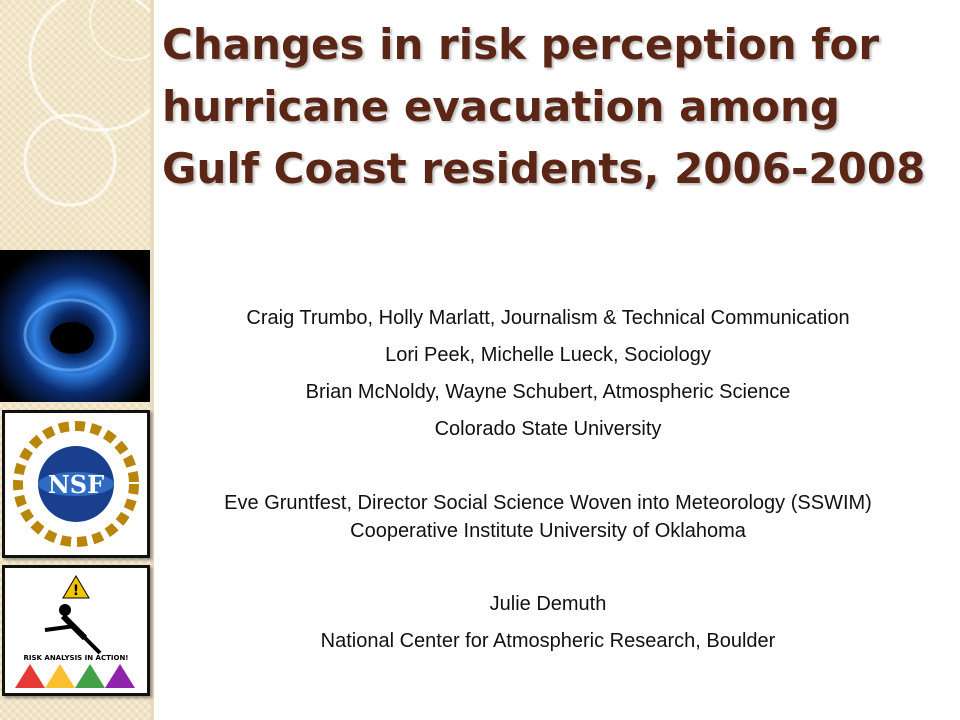 This screenshot has height=720, width=960. Describe the element at coordinates (97, 103) in the screenshot. I see `circles` at that location.